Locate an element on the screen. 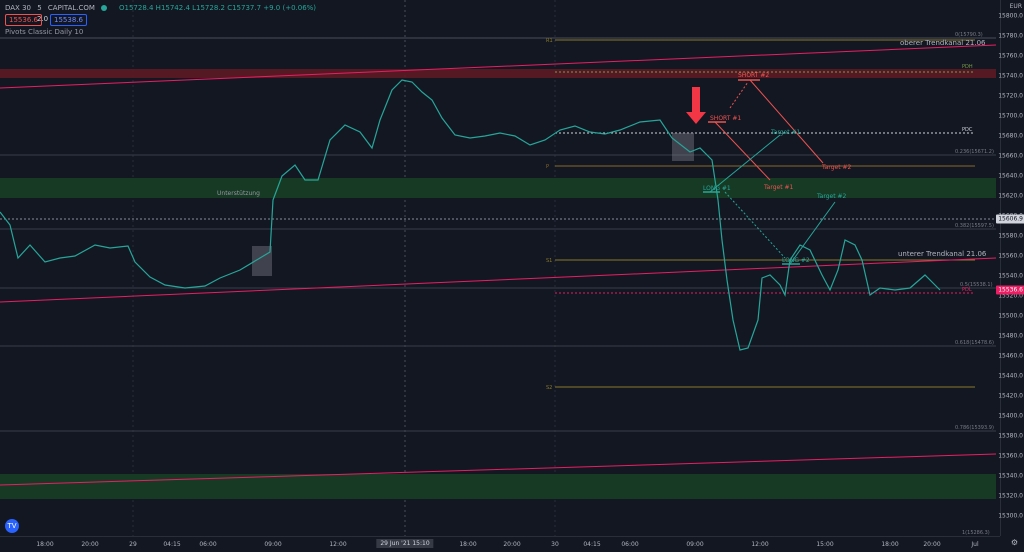  symbol-info: DAX 30 5 CAPITAL.COM is located at coordinates (58, 8).